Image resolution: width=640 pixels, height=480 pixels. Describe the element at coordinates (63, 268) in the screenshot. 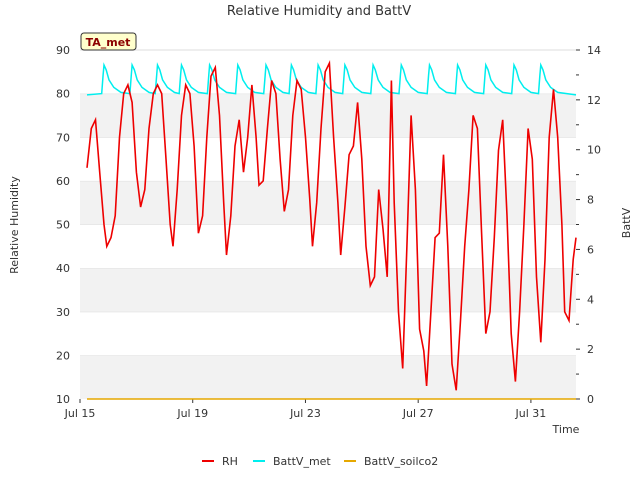

I see `y-tick-label-left: 40` at that location.